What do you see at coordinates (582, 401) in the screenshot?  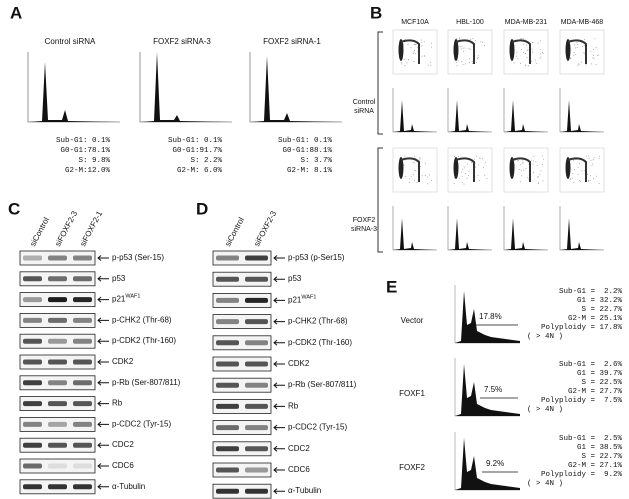 I see `stat-line: Polyploidy = 7.5%` at bounding box center [582, 401].